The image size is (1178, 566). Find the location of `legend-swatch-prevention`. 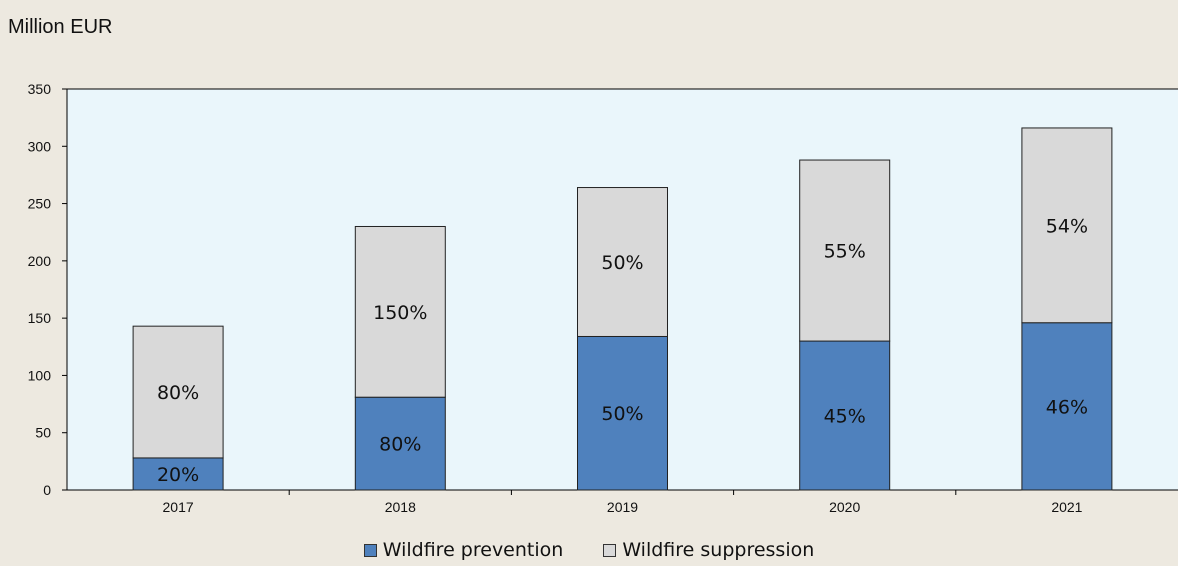

legend-swatch-prevention is located at coordinates (370, 550).